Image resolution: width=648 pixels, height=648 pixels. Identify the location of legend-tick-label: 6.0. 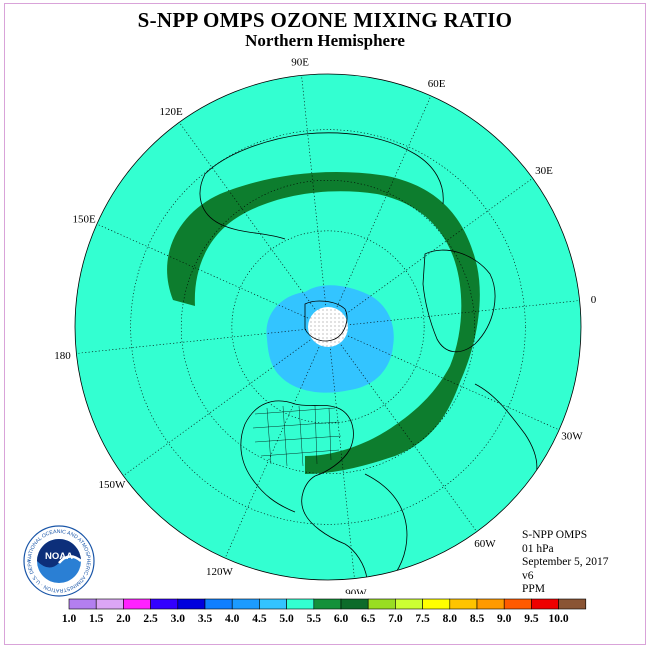
(341, 619).